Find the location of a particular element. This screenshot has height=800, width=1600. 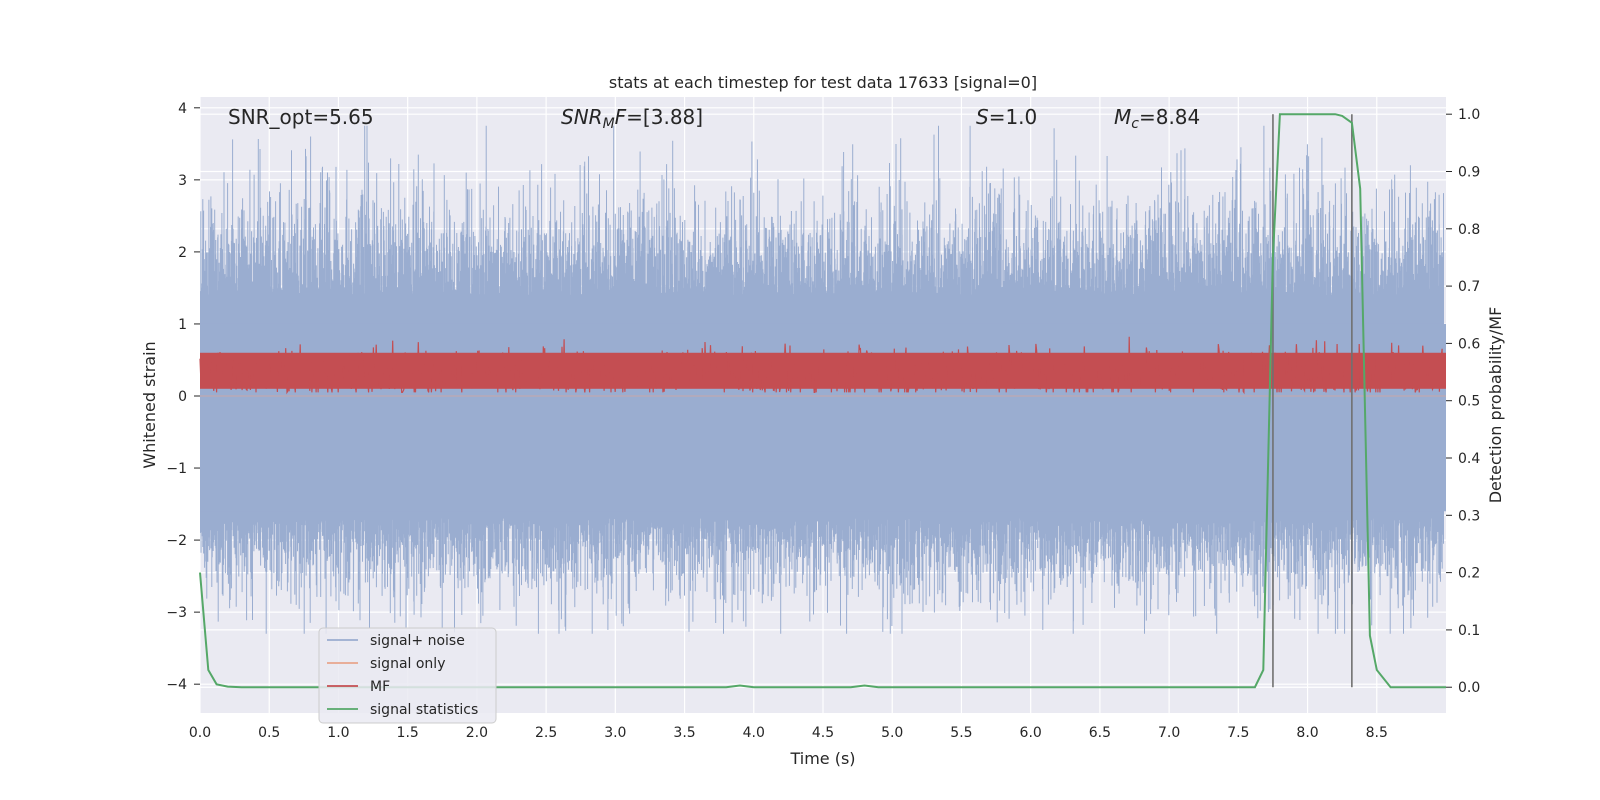

legend-label-signal-only: signal only is located at coordinates (407, 664).